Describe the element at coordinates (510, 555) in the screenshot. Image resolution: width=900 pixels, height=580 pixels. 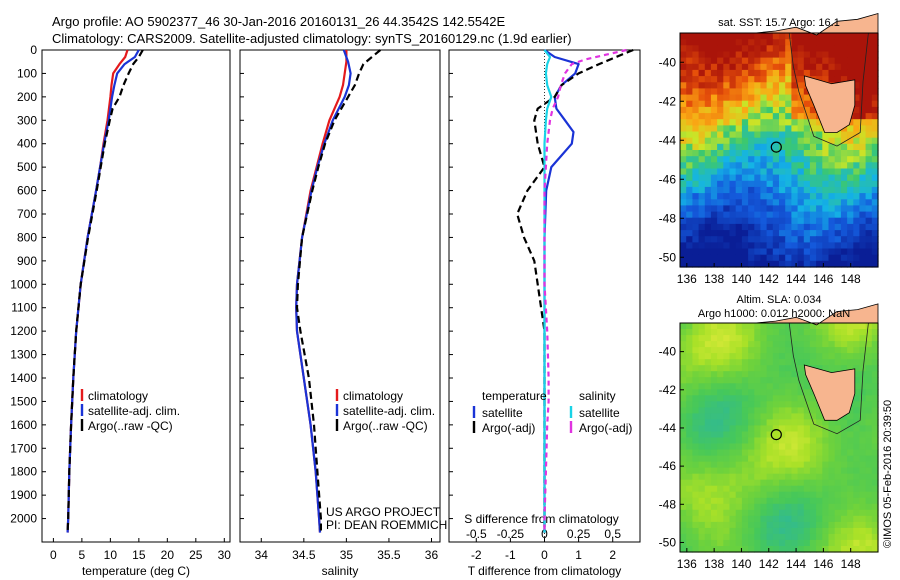
I see `x-tick-label: -1` at that location.